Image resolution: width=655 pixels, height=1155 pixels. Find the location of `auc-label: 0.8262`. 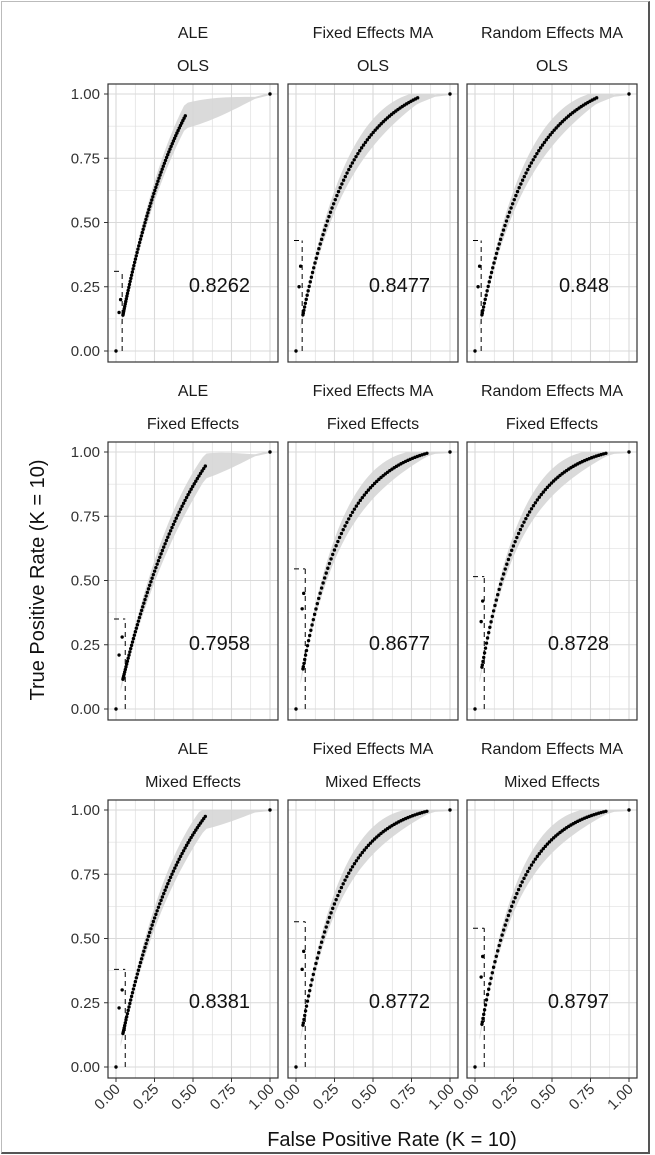

auc-label: 0.8262 is located at coordinates (219, 286).